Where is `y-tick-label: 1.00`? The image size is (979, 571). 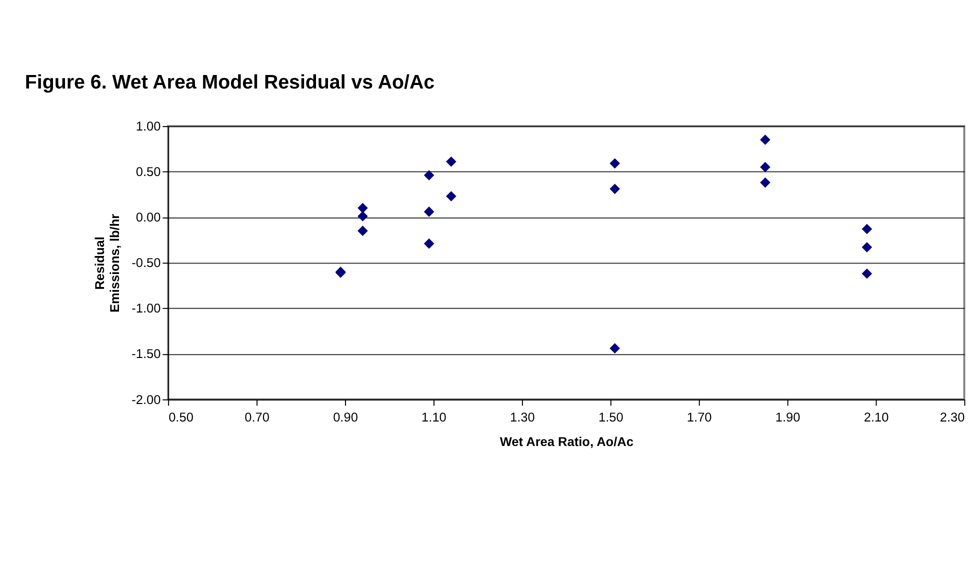
y-tick-label: 1.00 is located at coordinates (148, 126).